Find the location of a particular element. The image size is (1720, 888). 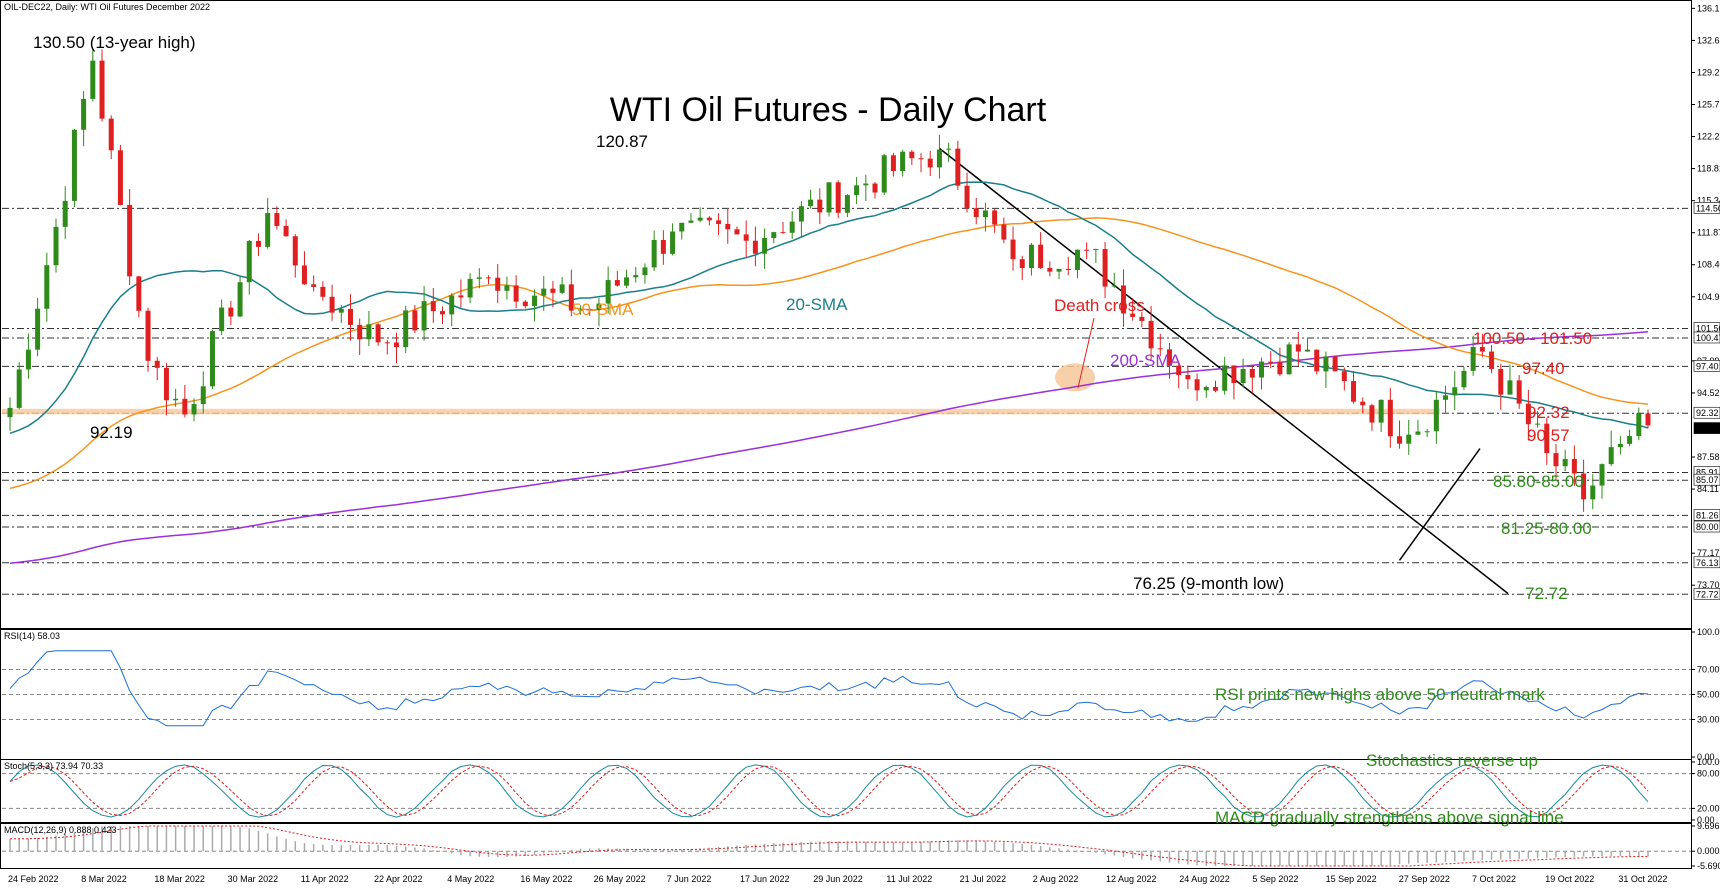

date-label: 2 Aug 2022 is located at coordinates (1056, 879).